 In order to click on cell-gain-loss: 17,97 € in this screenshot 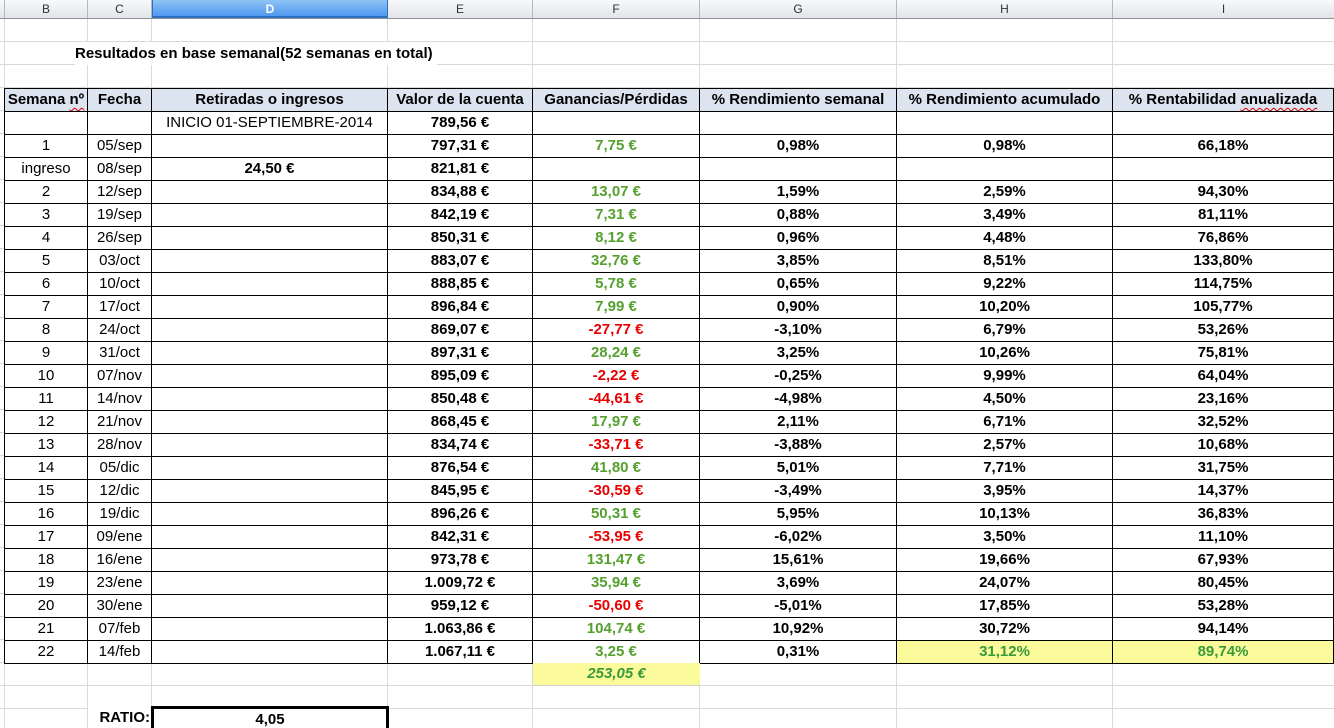, I will do `click(616, 422)`.